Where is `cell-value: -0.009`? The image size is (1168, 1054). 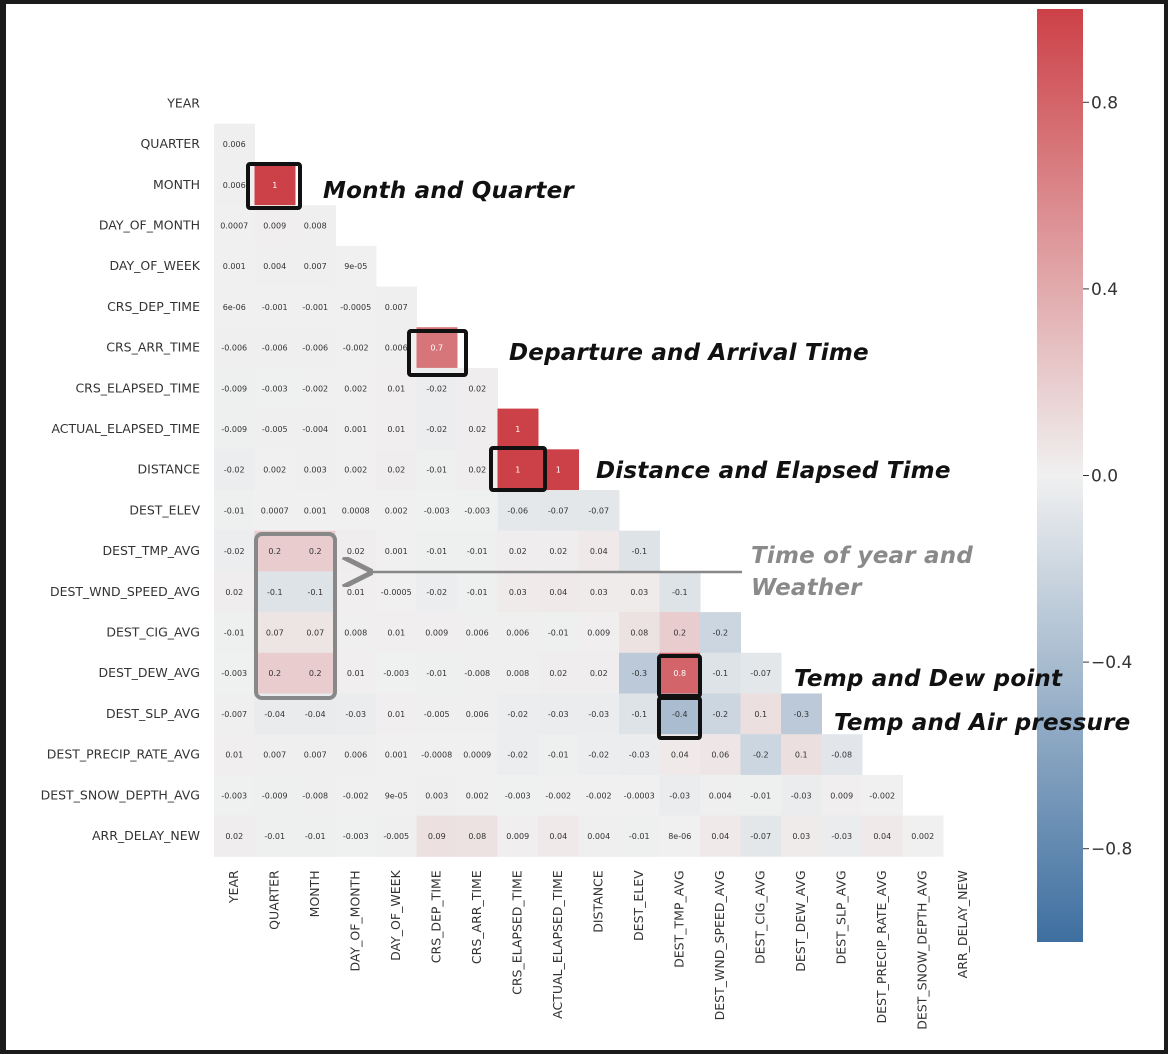
cell-value: -0.009 is located at coordinates (234, 388).